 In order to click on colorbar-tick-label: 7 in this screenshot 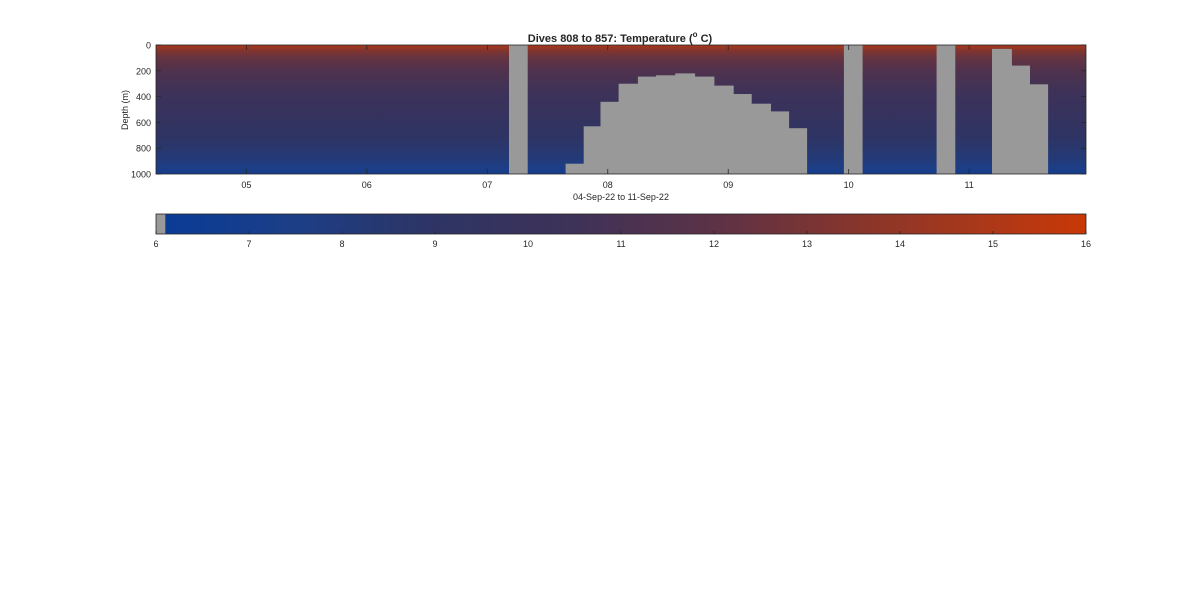, I will do `click(248, 244)`.